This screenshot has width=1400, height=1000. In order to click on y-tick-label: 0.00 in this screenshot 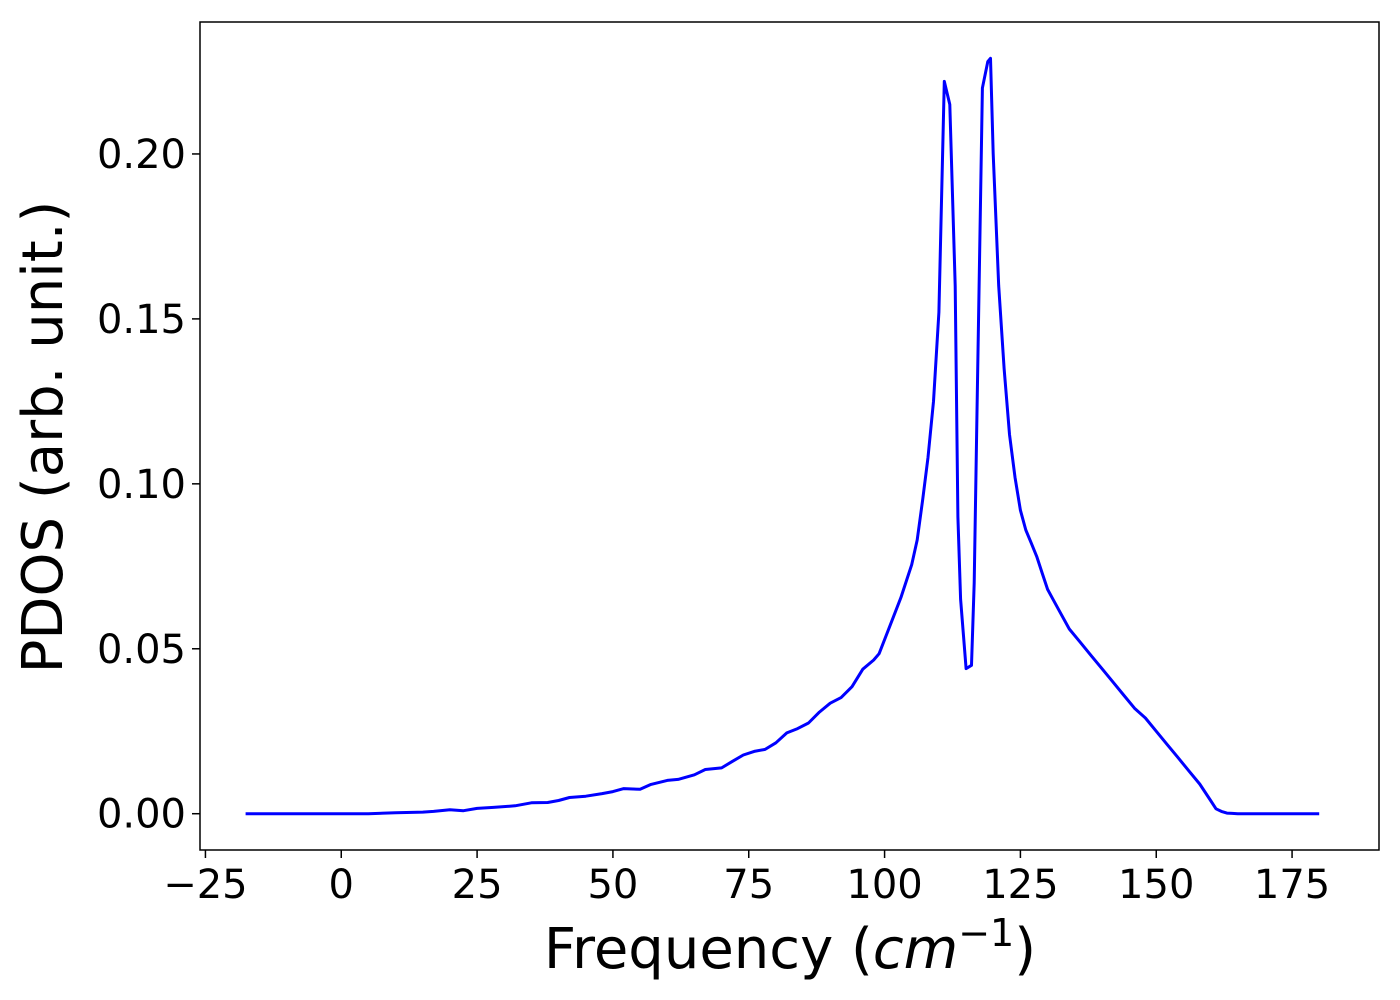, I will do `click(141, 815)`.